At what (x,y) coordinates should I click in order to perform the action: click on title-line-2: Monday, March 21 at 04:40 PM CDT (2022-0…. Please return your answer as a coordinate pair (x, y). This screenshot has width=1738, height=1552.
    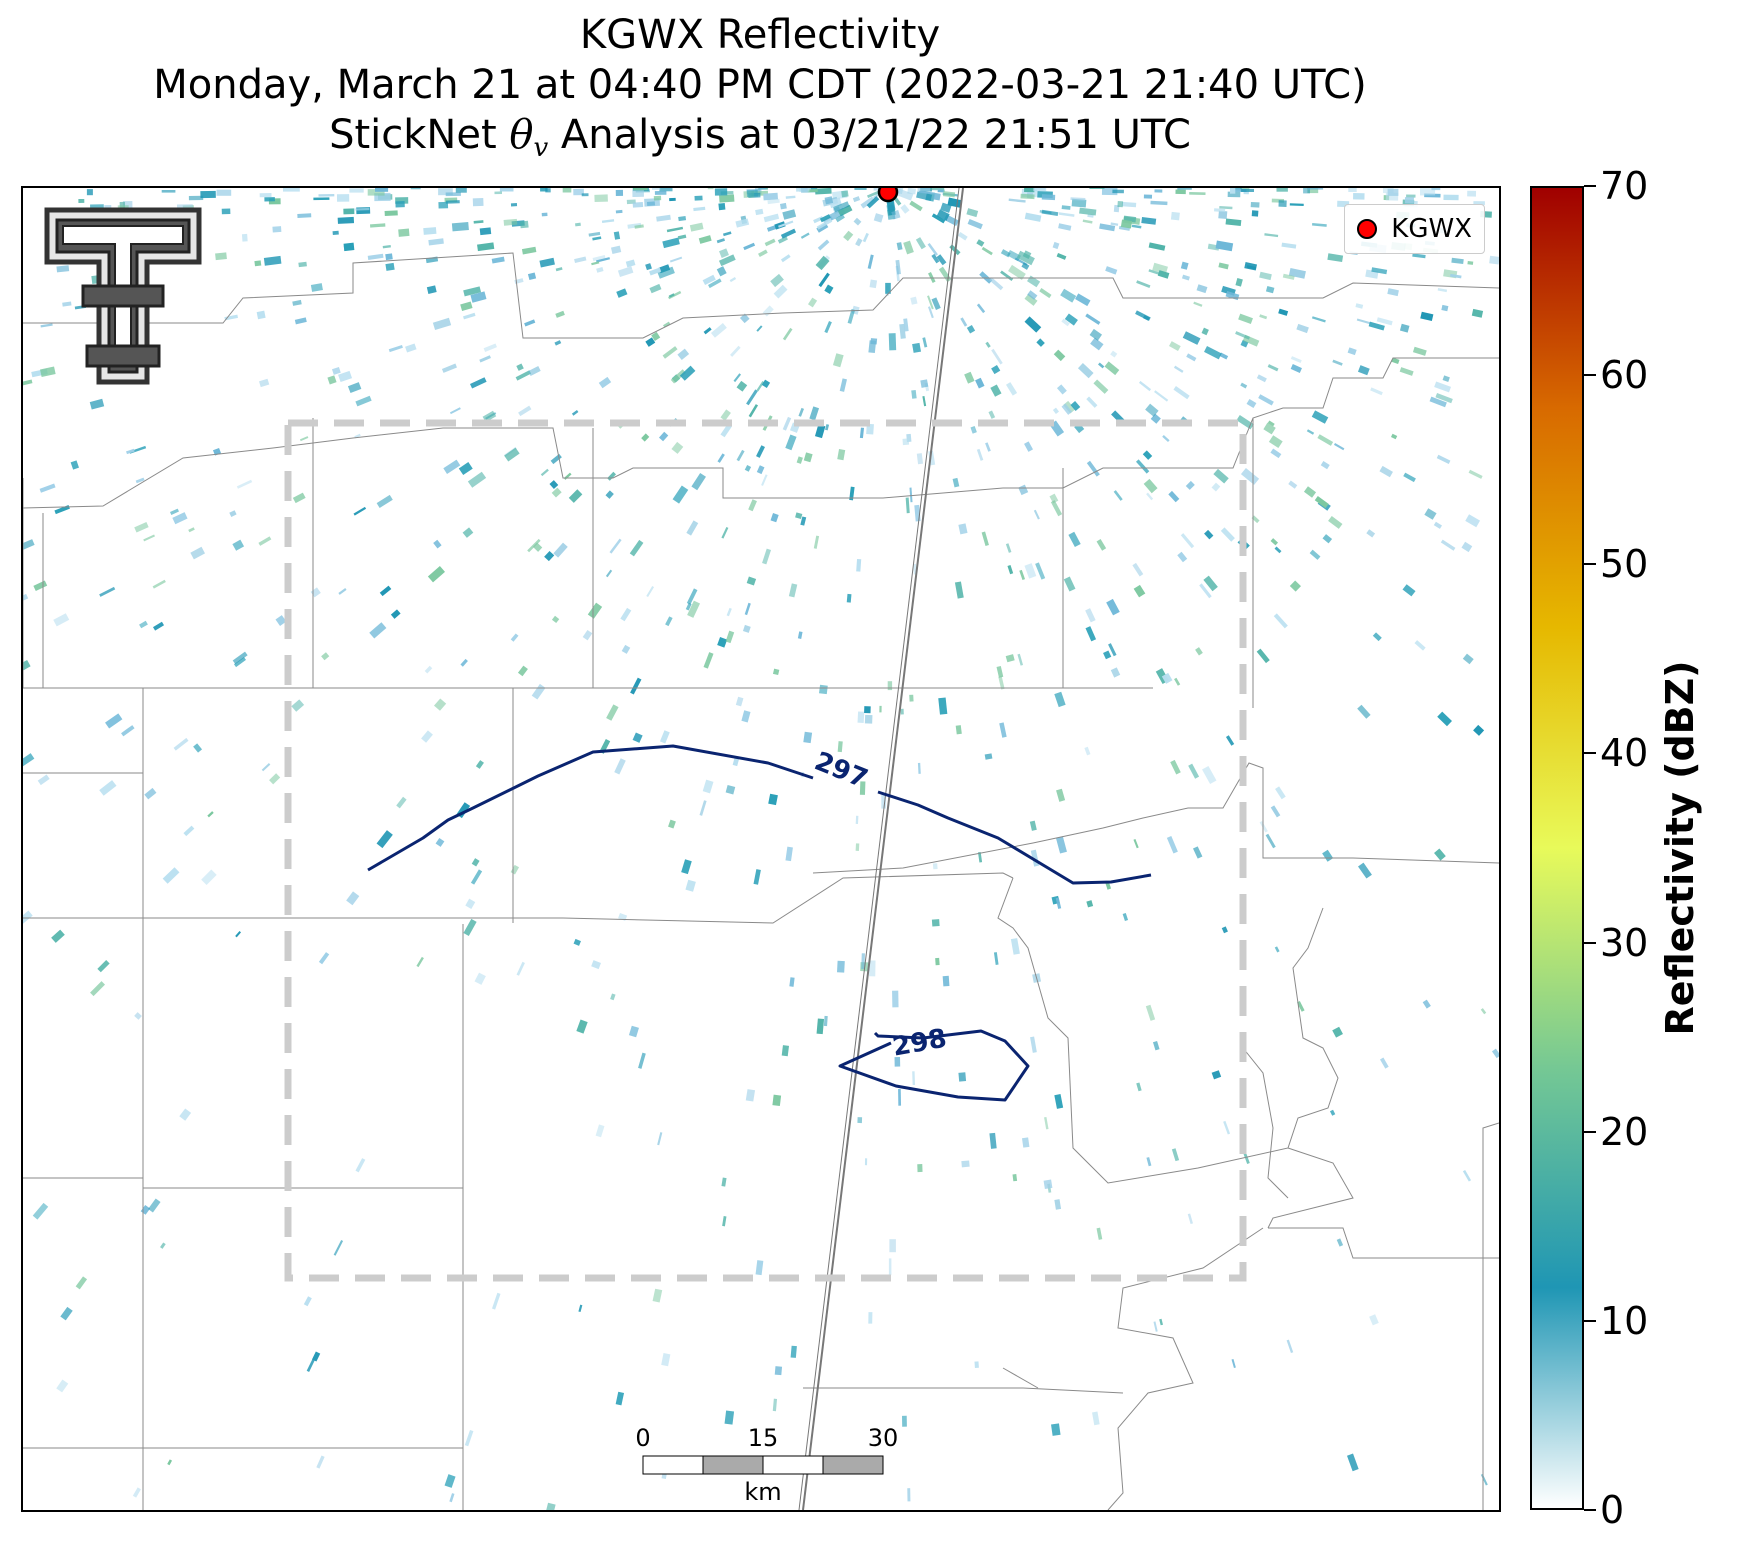
    Looking at the image, I should click on (760, 85).